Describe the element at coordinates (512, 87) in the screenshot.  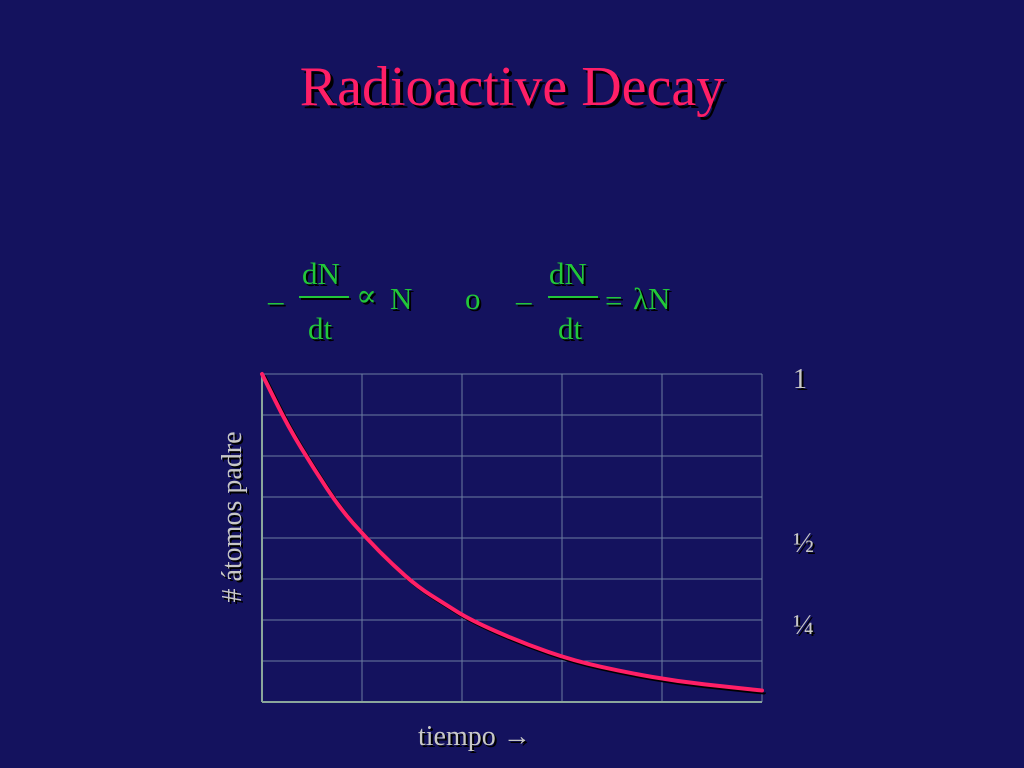
I see `slide-title: Radioactive Decay` at that location.